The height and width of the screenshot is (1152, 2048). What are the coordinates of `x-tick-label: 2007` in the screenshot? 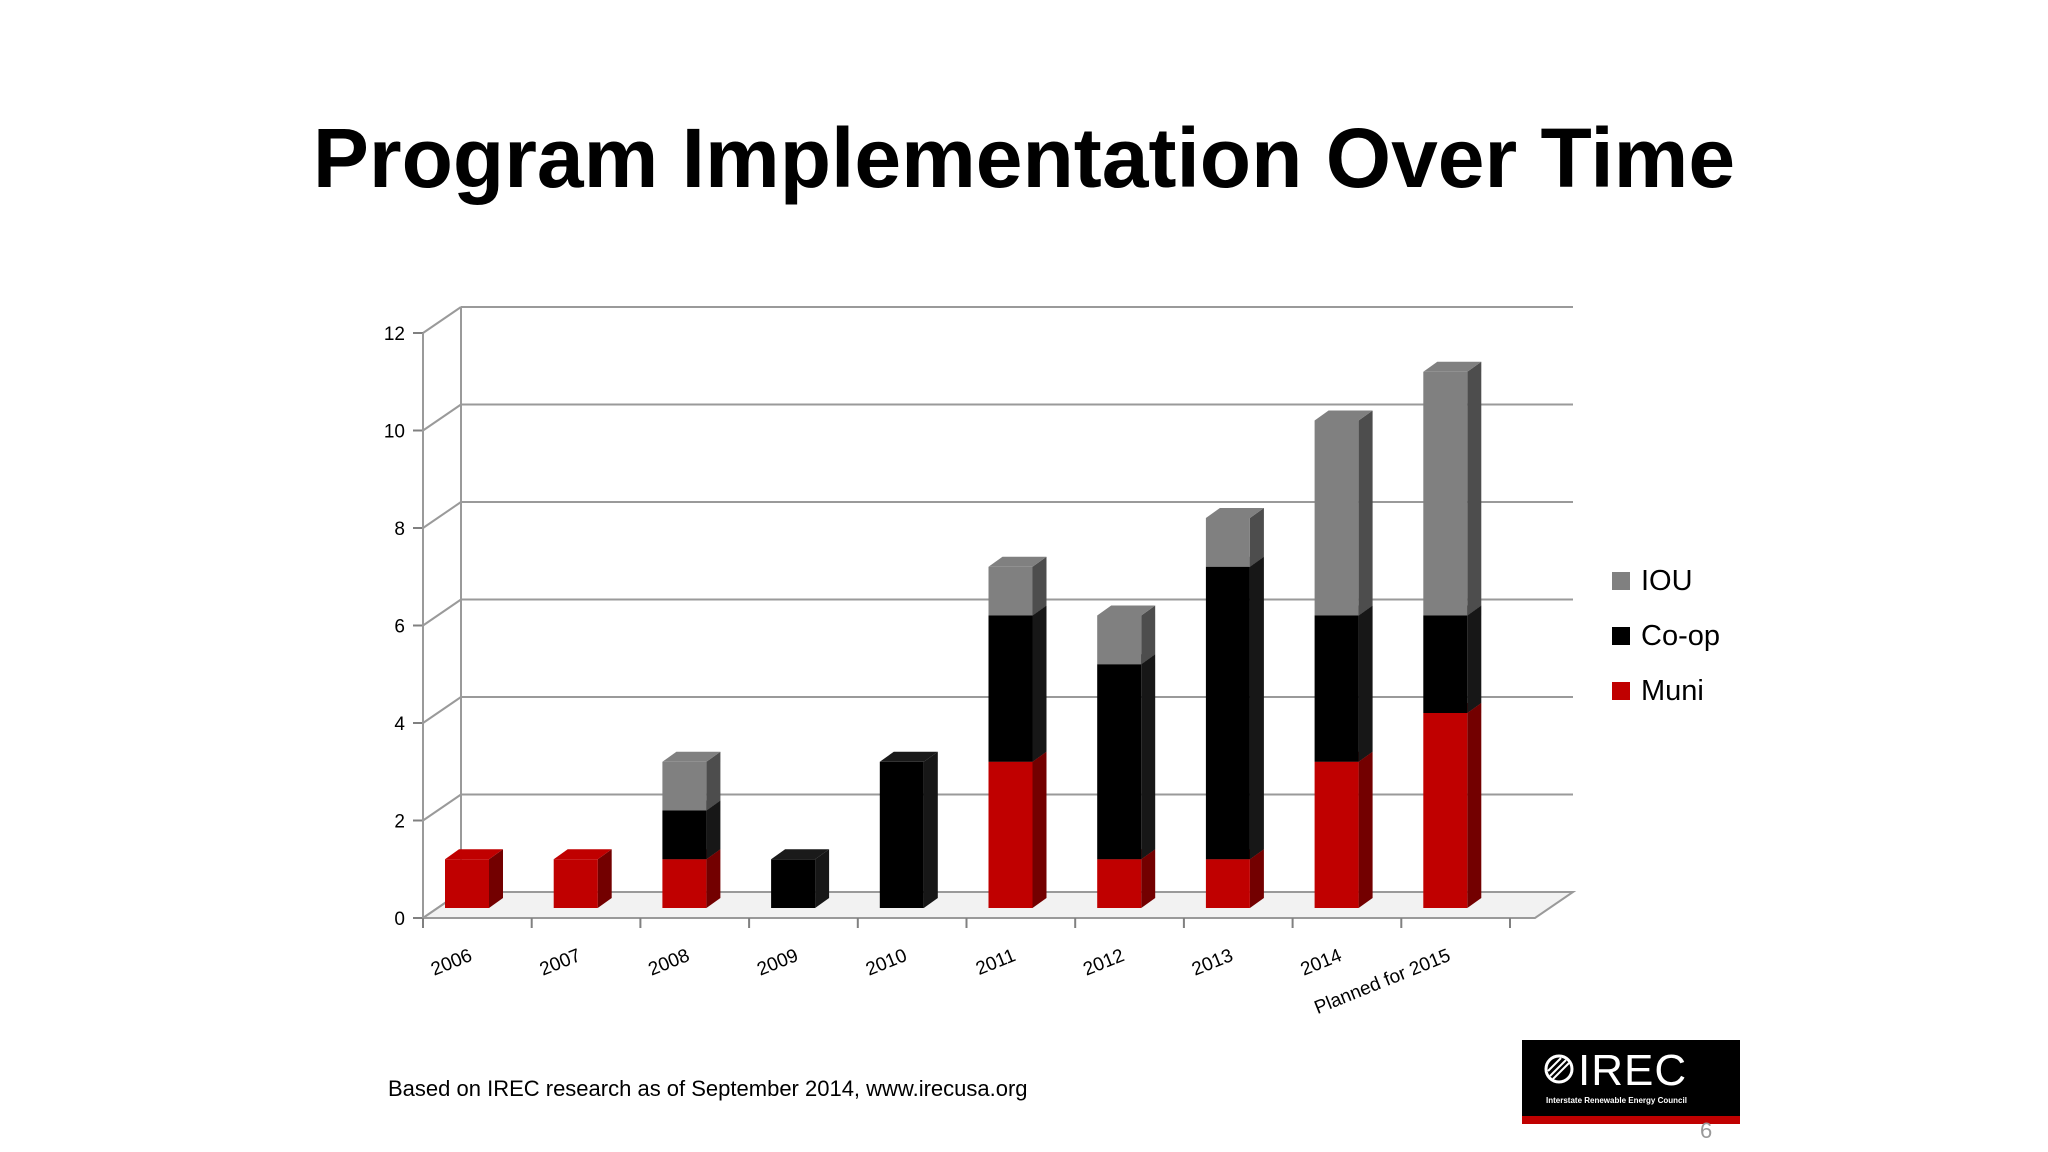 It's located at (560, 962).